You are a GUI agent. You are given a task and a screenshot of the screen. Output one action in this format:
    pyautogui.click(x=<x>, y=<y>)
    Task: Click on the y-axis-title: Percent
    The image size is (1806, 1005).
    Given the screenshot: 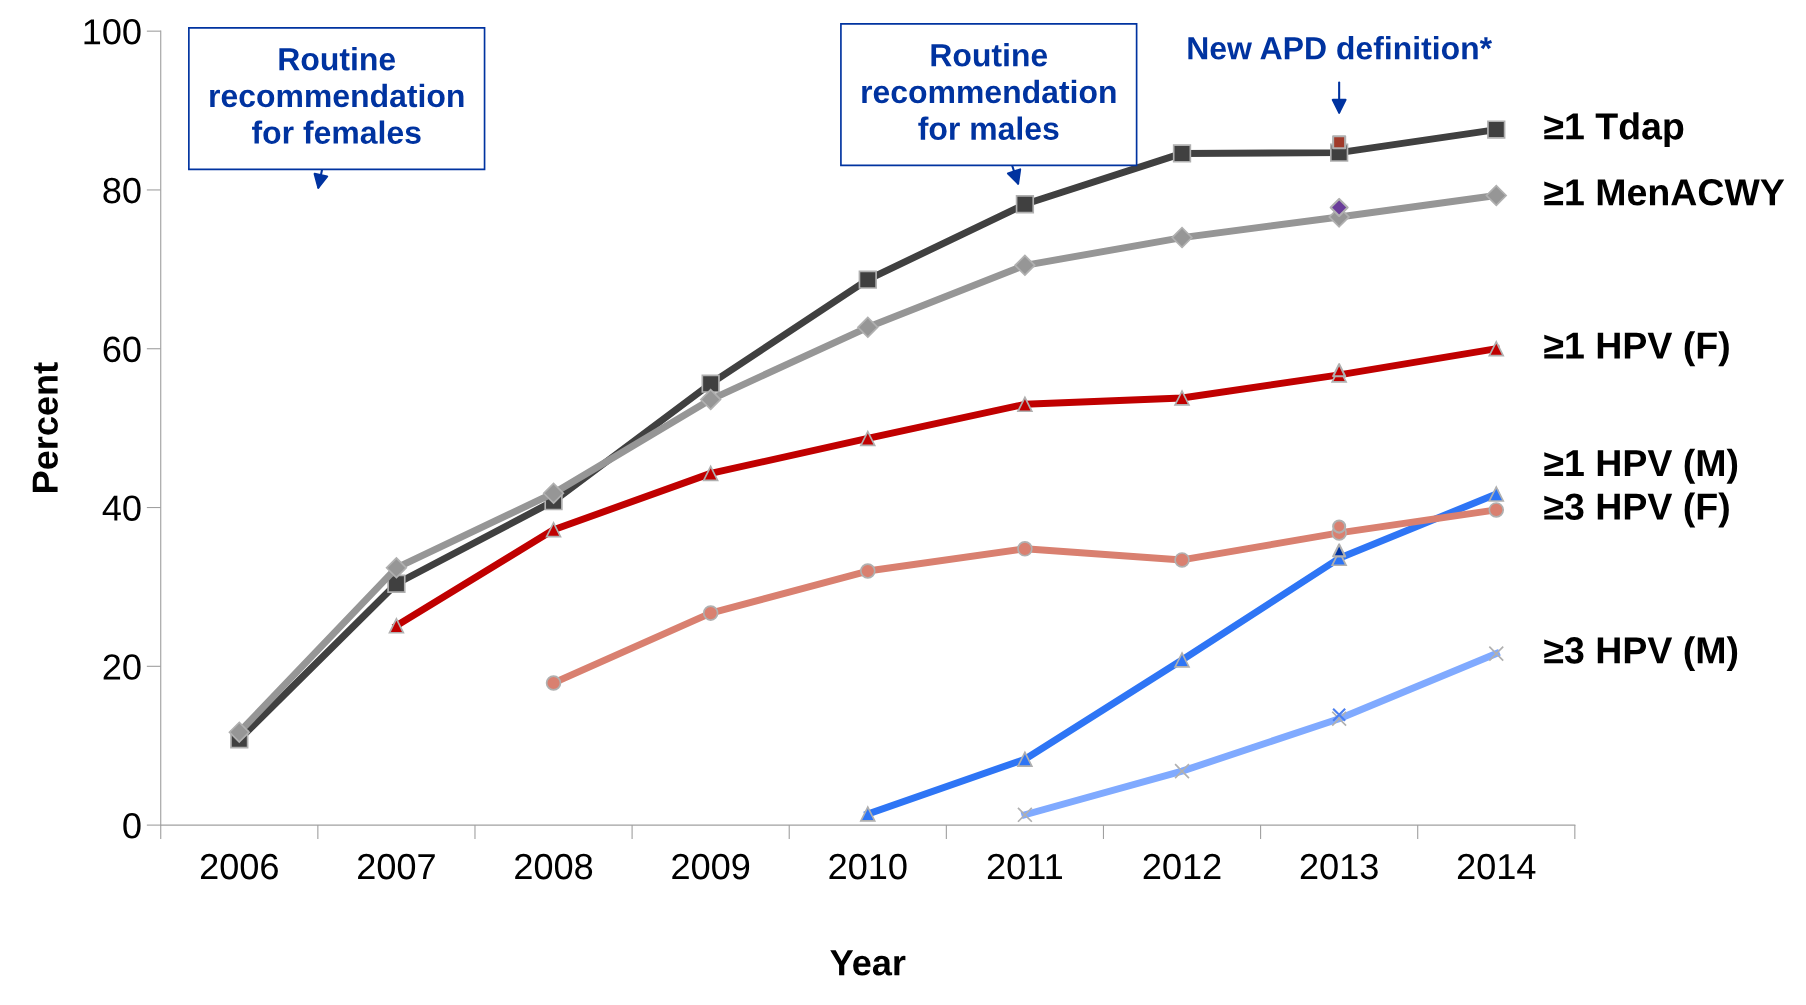 What is the action you would take?
    pyautogui.click(x=45, y=427)
    